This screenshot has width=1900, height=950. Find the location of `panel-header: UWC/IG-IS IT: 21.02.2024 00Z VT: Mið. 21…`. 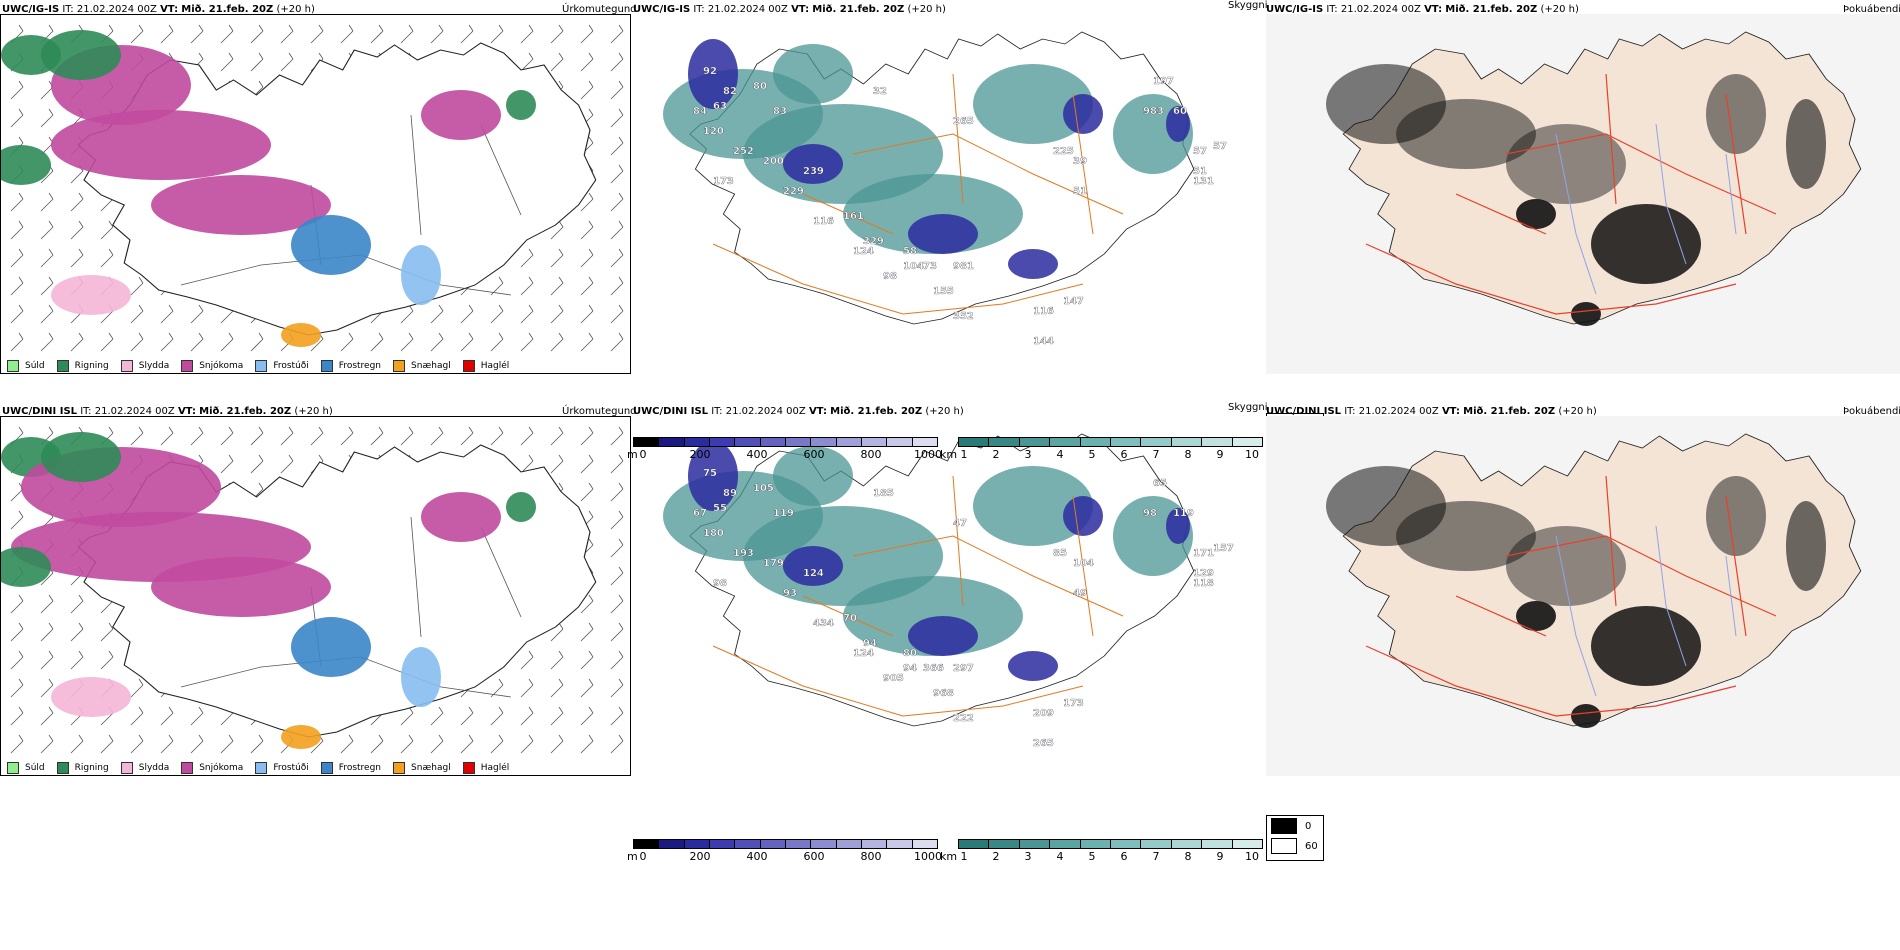

panel-header: UWC/IG-IS IT: 21.02.2024 00Z VT: Mið. 21… is located at coordinates (158, 10).